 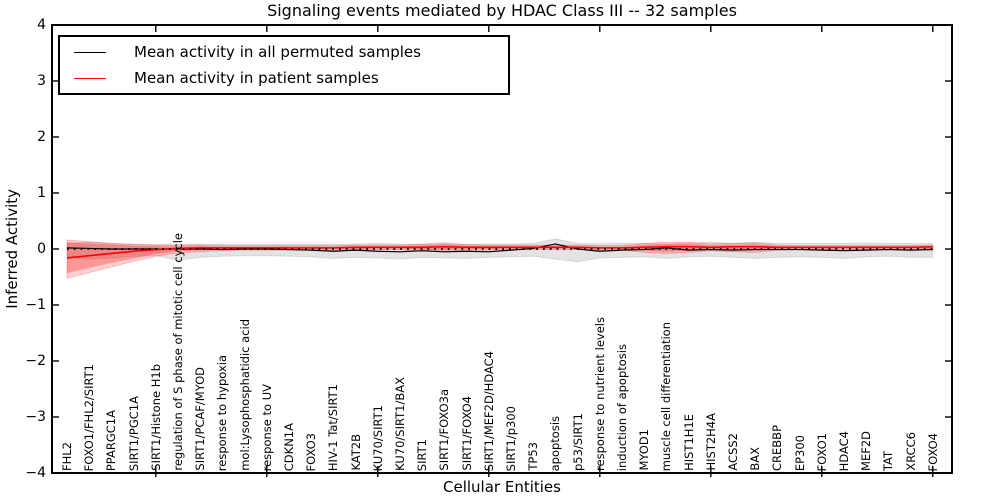 What do you see at coordinates (888, 460) in the screenshot?
I see `x-tick-label: TAT` at bounding box center [888, 460].